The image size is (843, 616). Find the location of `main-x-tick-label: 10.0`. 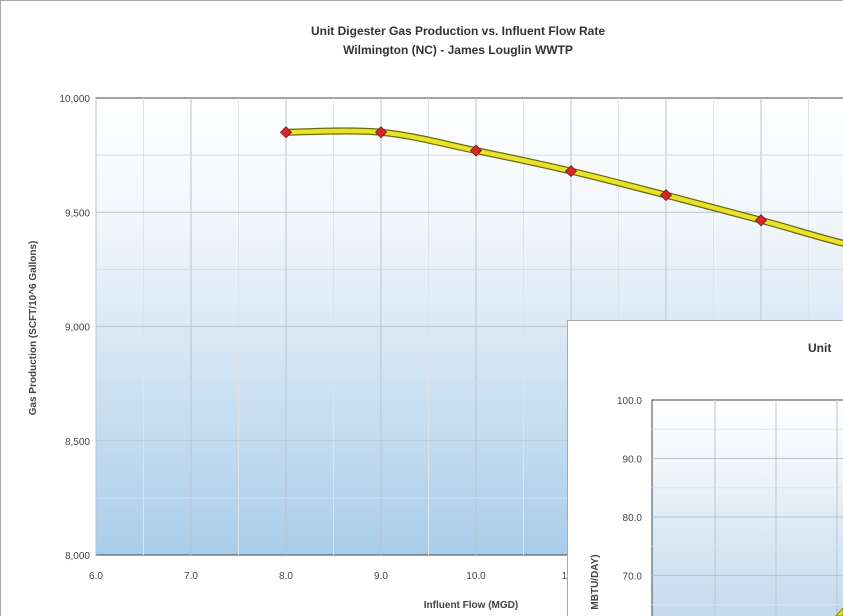

main-x-tick-label: 10.0 is located at coordinates (476, 576).